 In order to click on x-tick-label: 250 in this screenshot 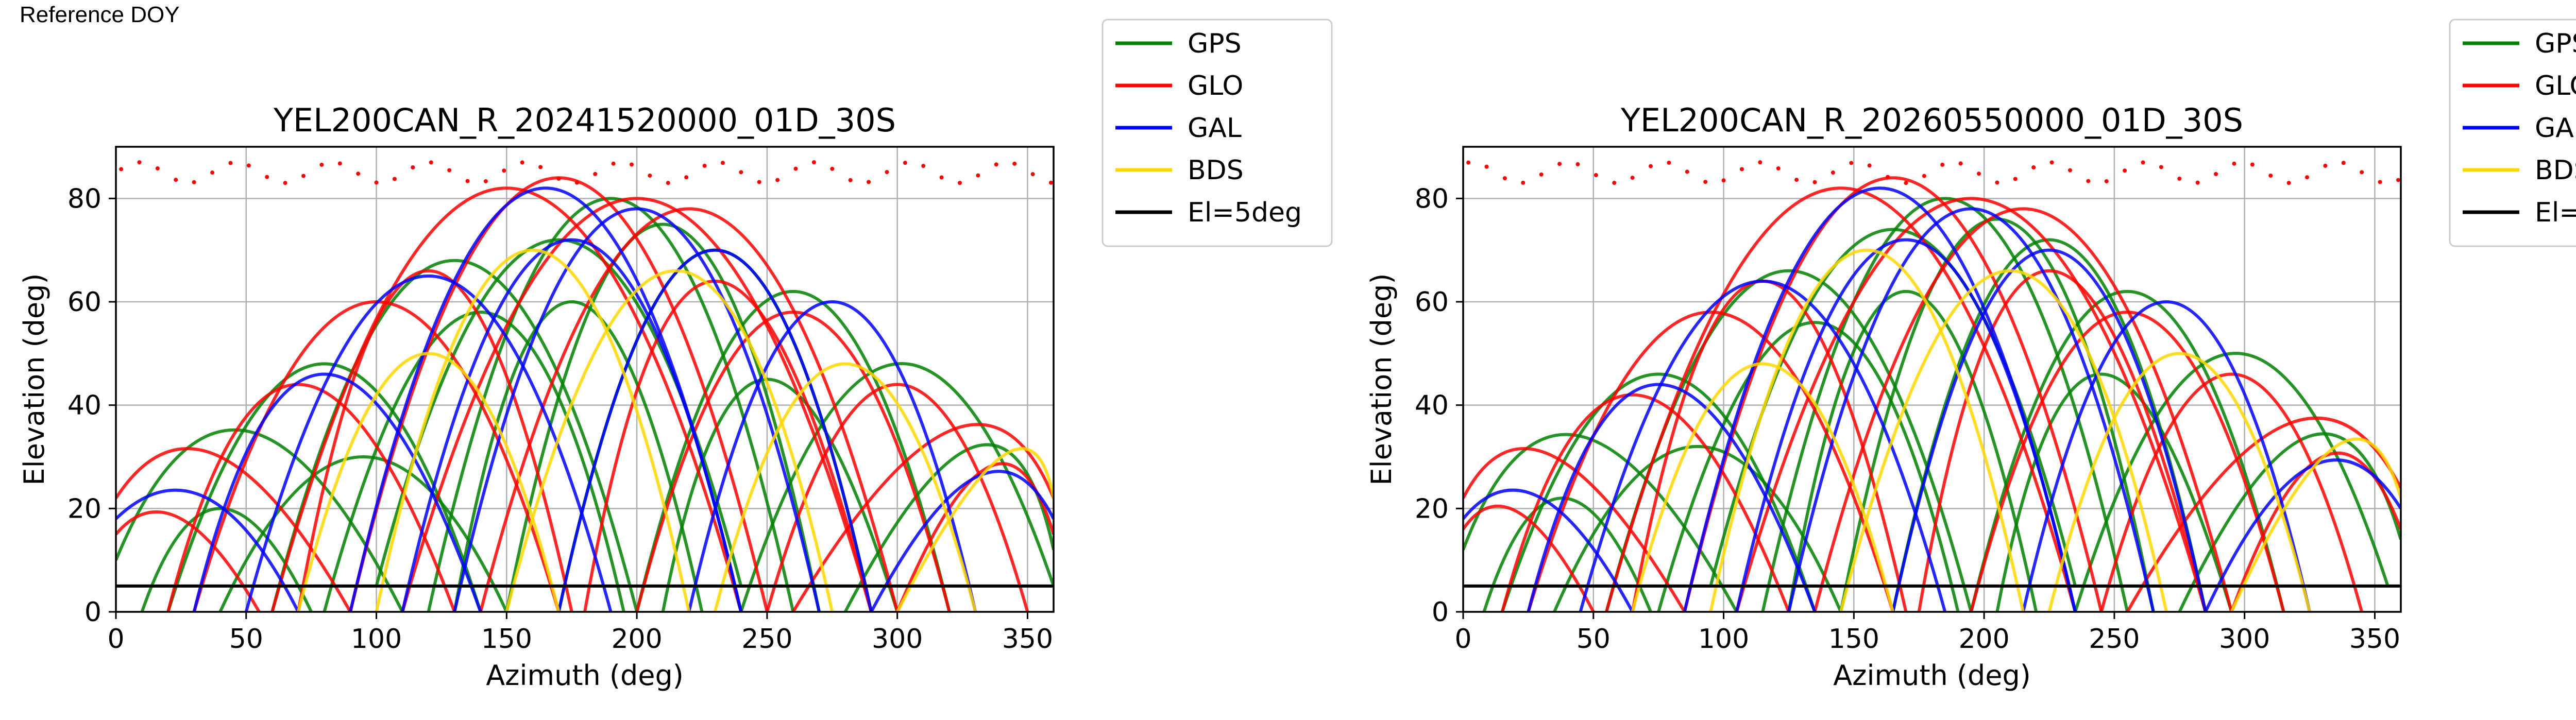, I will do `click(766, 639)`.